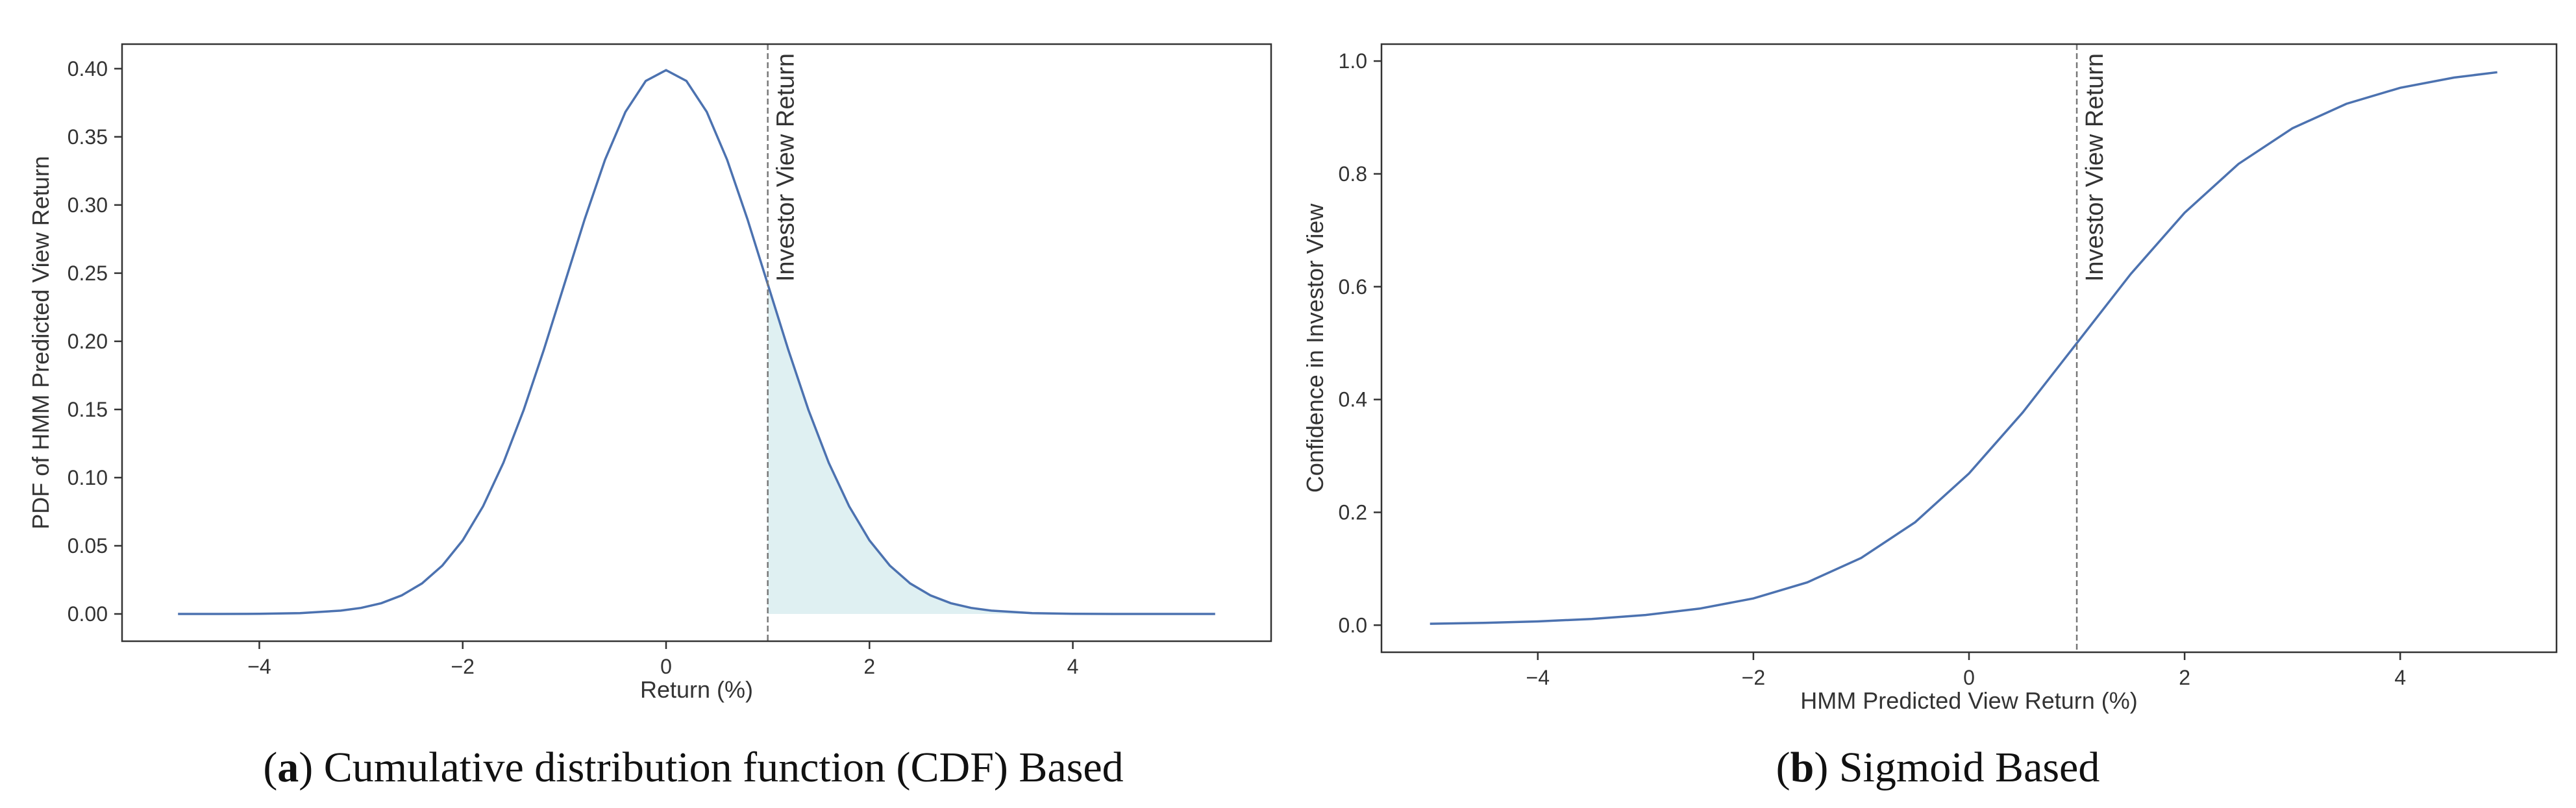 This screenshot has width=2576, height=808. What do you see at coordinates (88, 137) in the screenshot?
I see `y-tick-label: 0.35` at bounding box center [88, 137].